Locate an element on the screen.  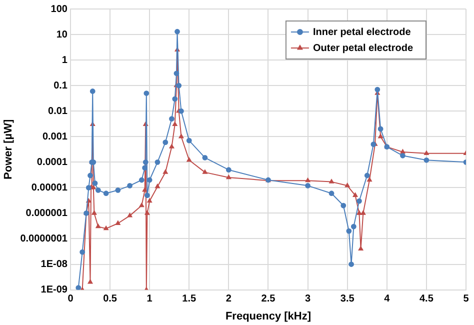
y-tick-label: 0.00001 is located at coordinates (49, 188).